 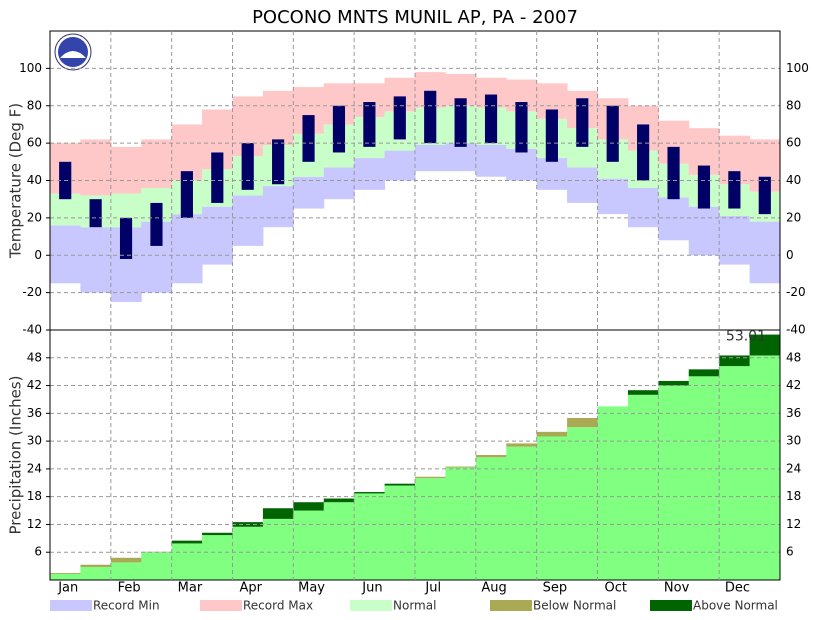 I want to click on x-tick-label: Nov, so click(x=677, y=588).